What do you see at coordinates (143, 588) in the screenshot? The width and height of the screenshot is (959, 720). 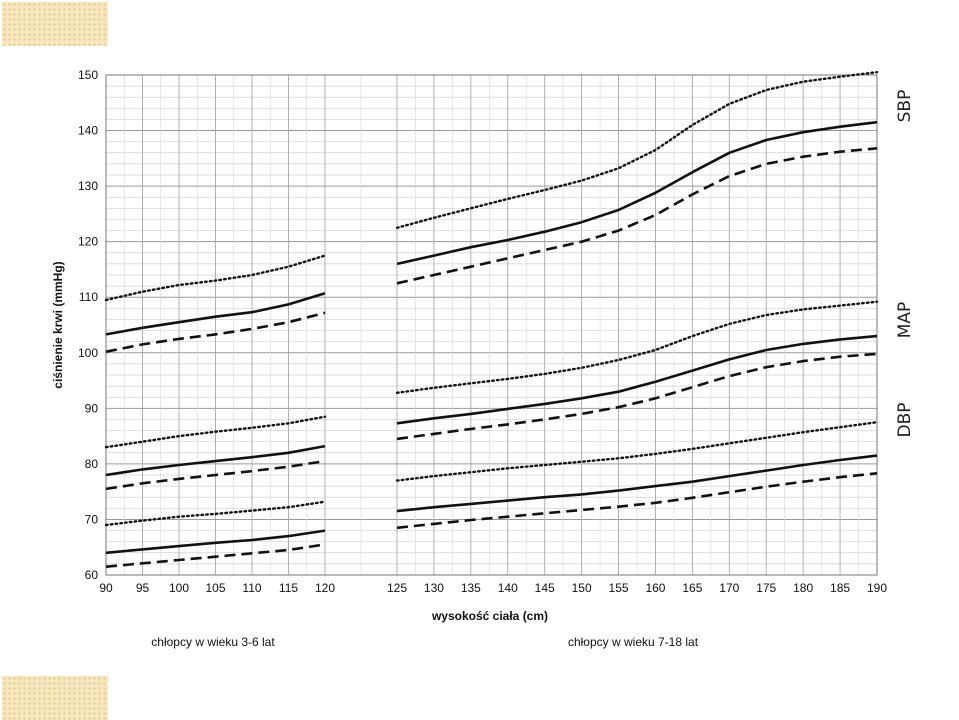 I see `x-tick-label: 95` at bounding box center [143, 588].